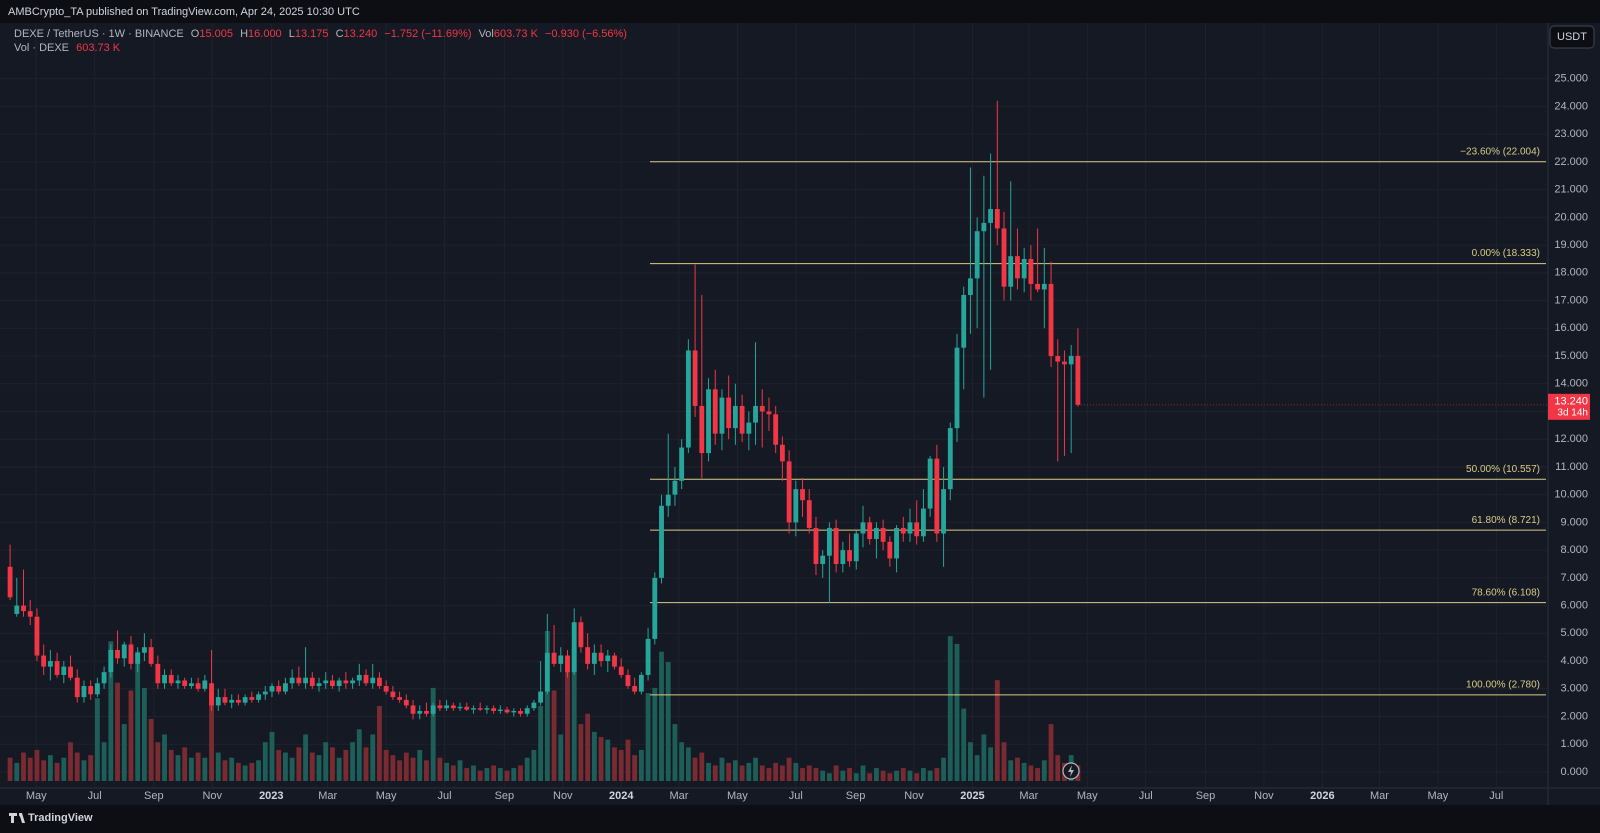 The width and height of the screenshot is (1600, 833). Describe the element at coordinates (1574, 578) in the screenshot. I see `y-tick-label: 7.000` at that location.